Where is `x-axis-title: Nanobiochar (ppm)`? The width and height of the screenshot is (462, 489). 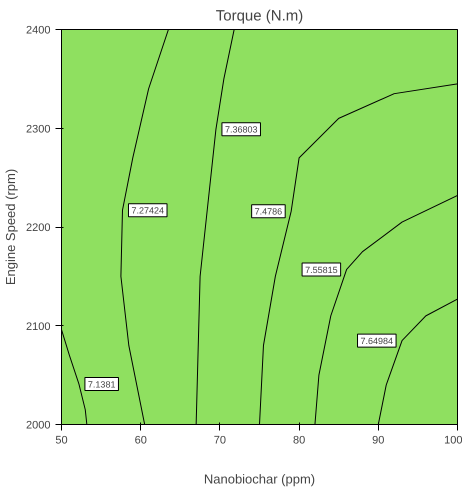
x-axis-title: Nanobiochar (ppm) is located at coordinates (260, 479).